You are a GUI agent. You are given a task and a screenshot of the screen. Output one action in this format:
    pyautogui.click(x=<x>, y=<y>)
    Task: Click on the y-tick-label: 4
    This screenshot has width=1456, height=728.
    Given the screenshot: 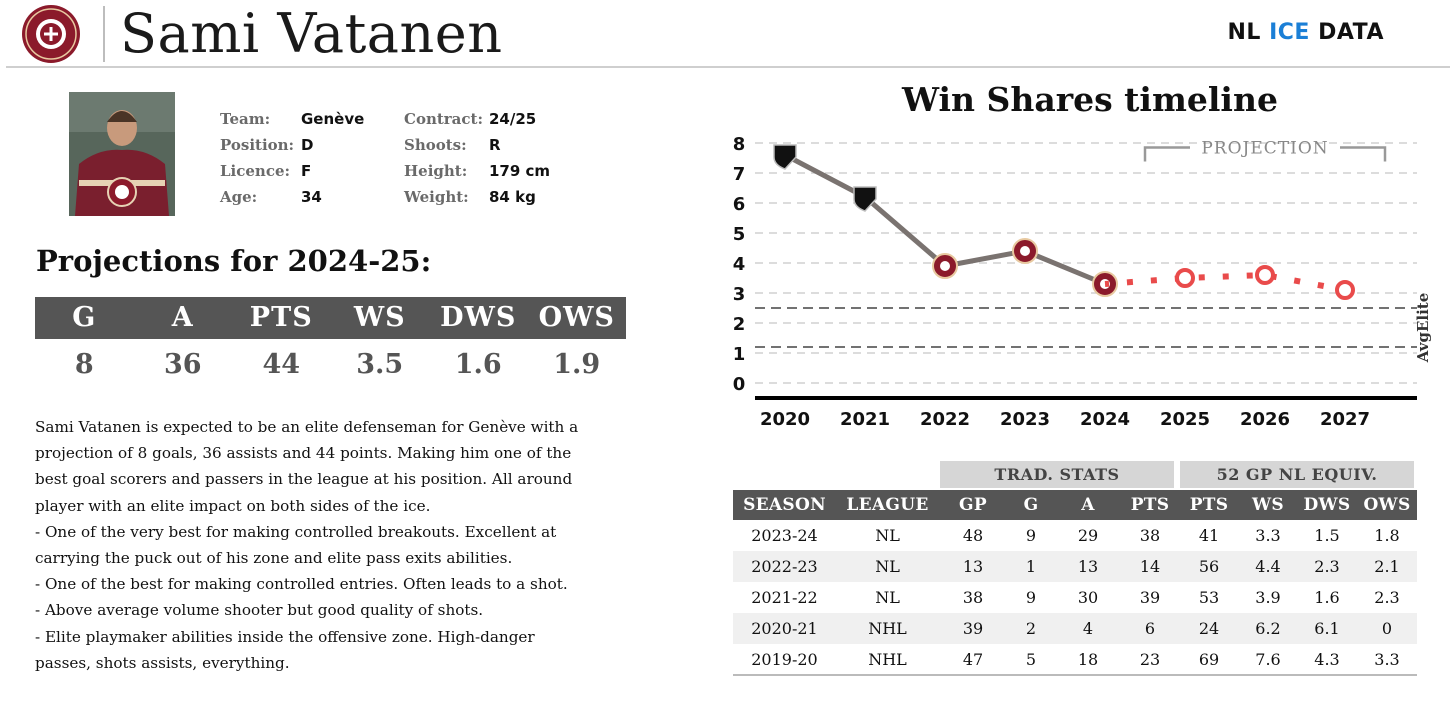 What is the action you would take?
    pyautogui.click(x=739, y=264)
    